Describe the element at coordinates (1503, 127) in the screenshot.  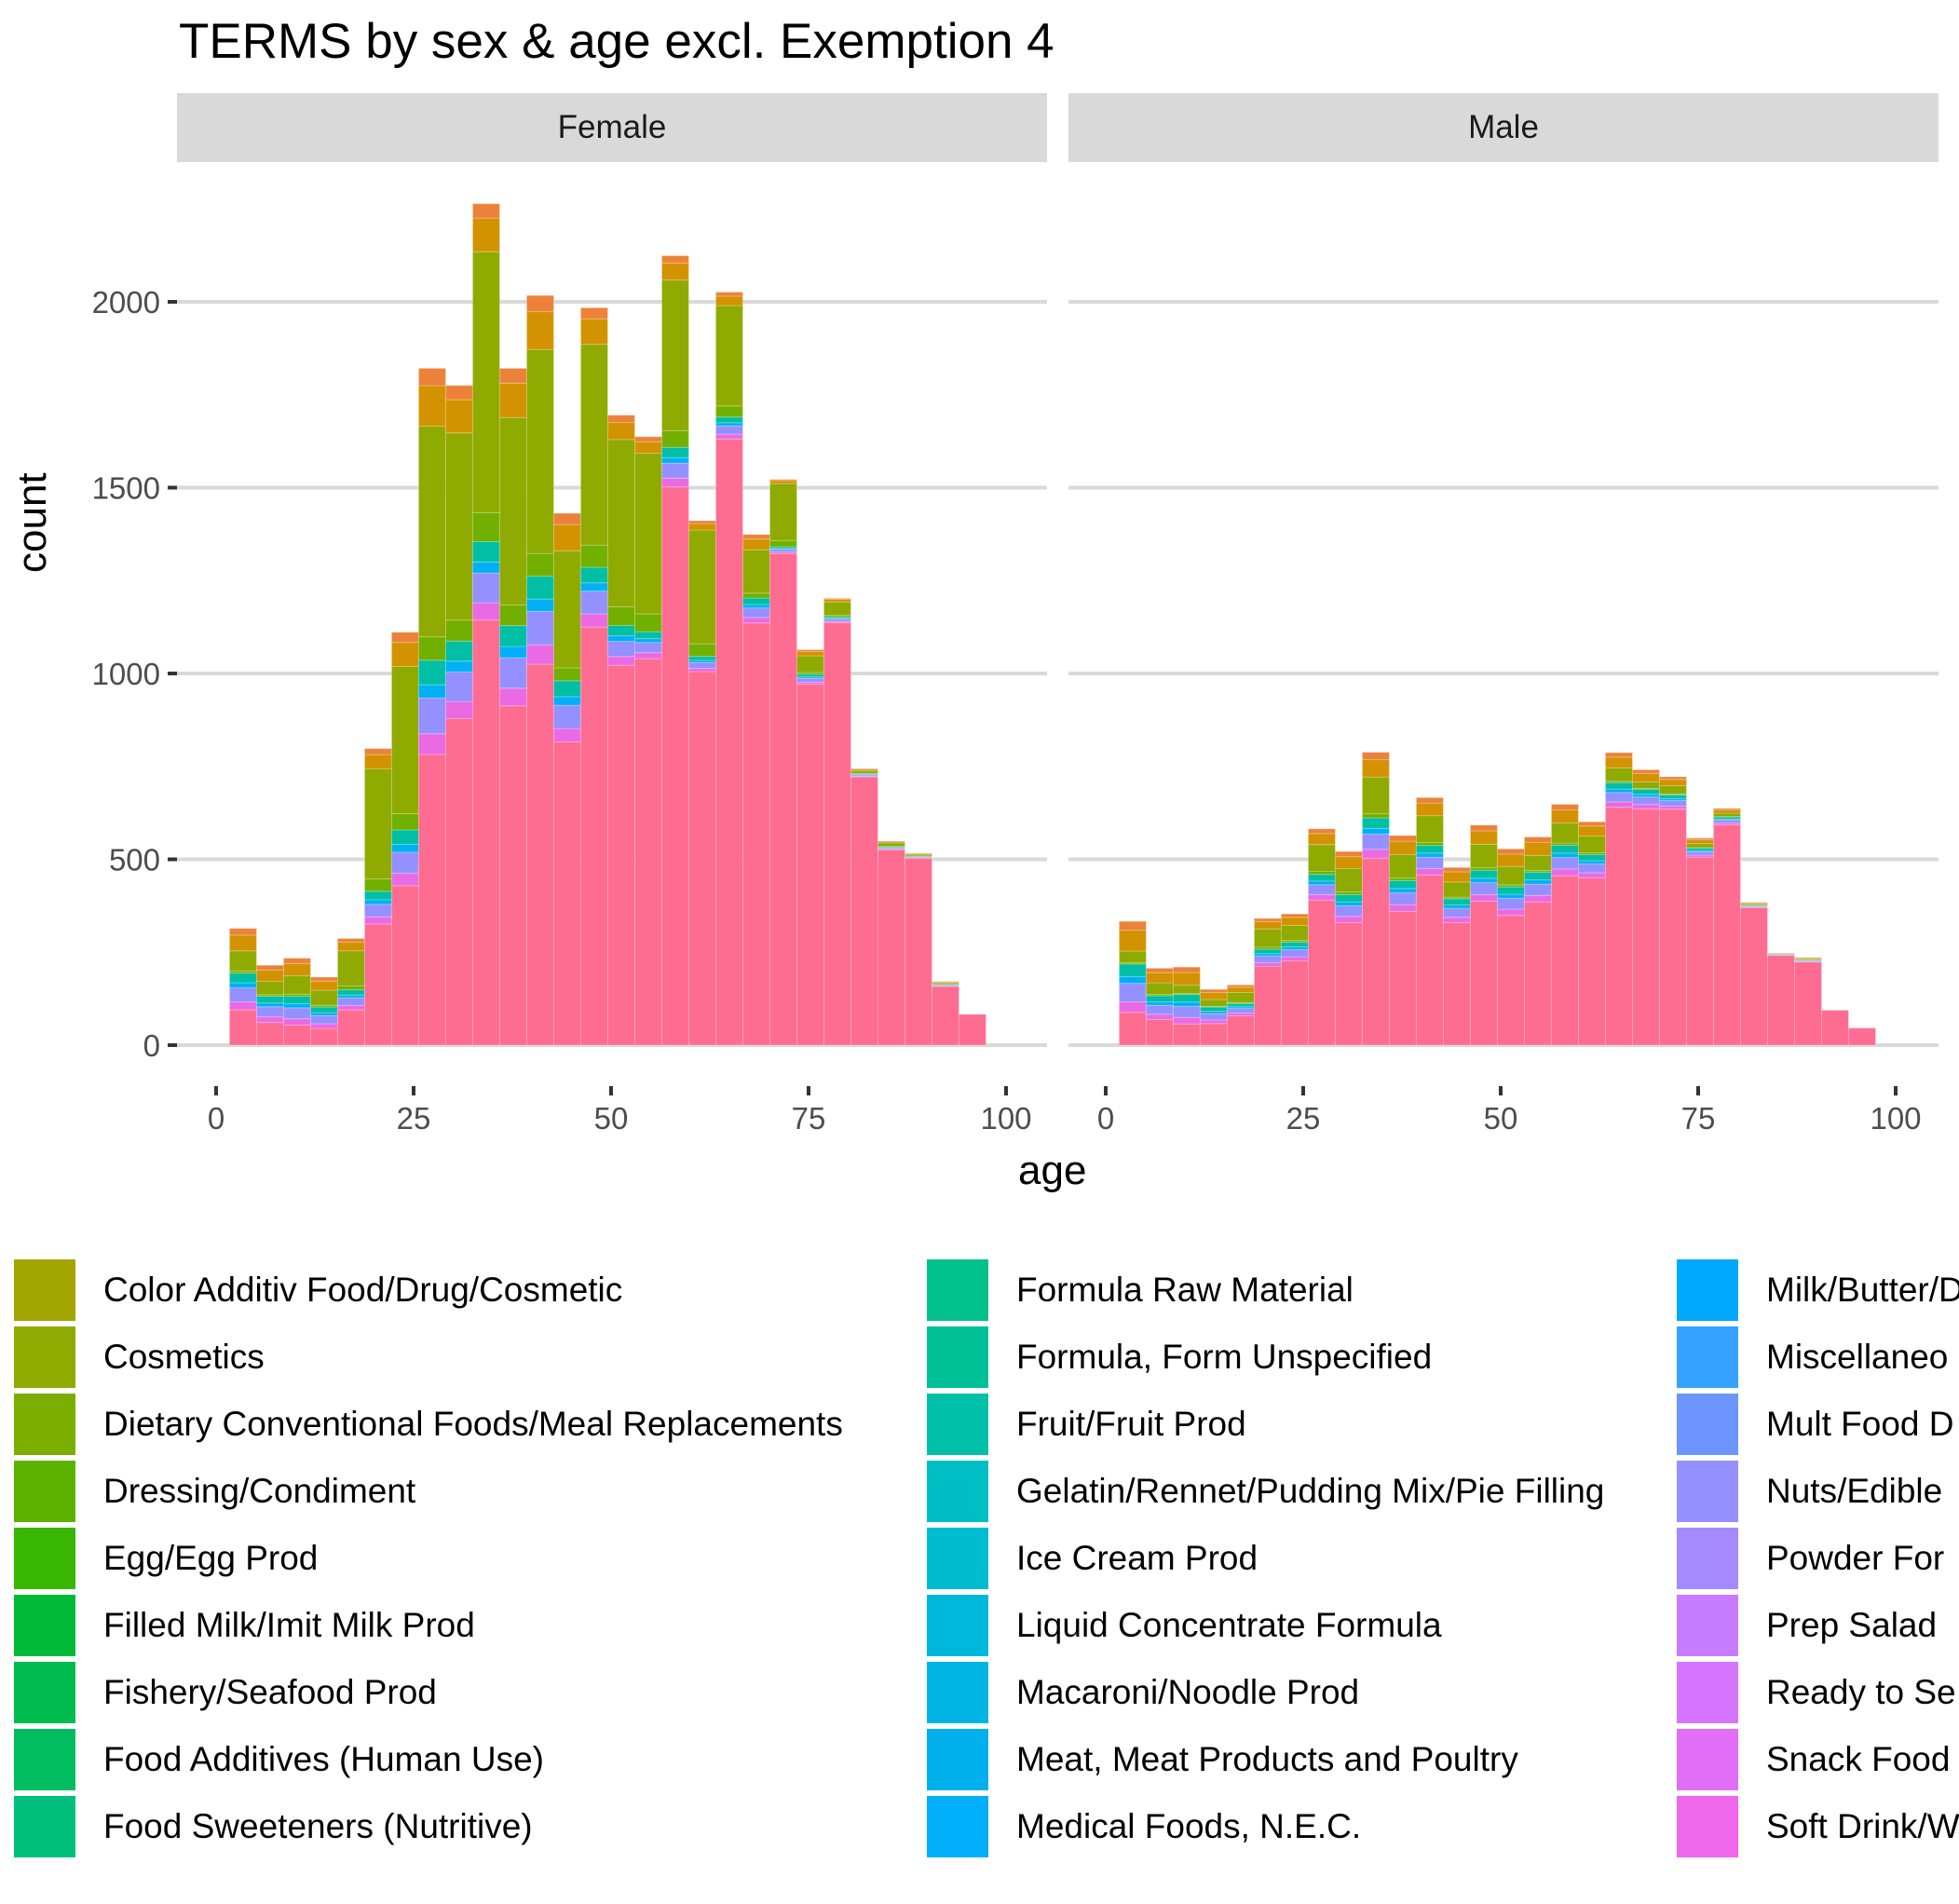
I see `facet-label-male: Male` at that location.